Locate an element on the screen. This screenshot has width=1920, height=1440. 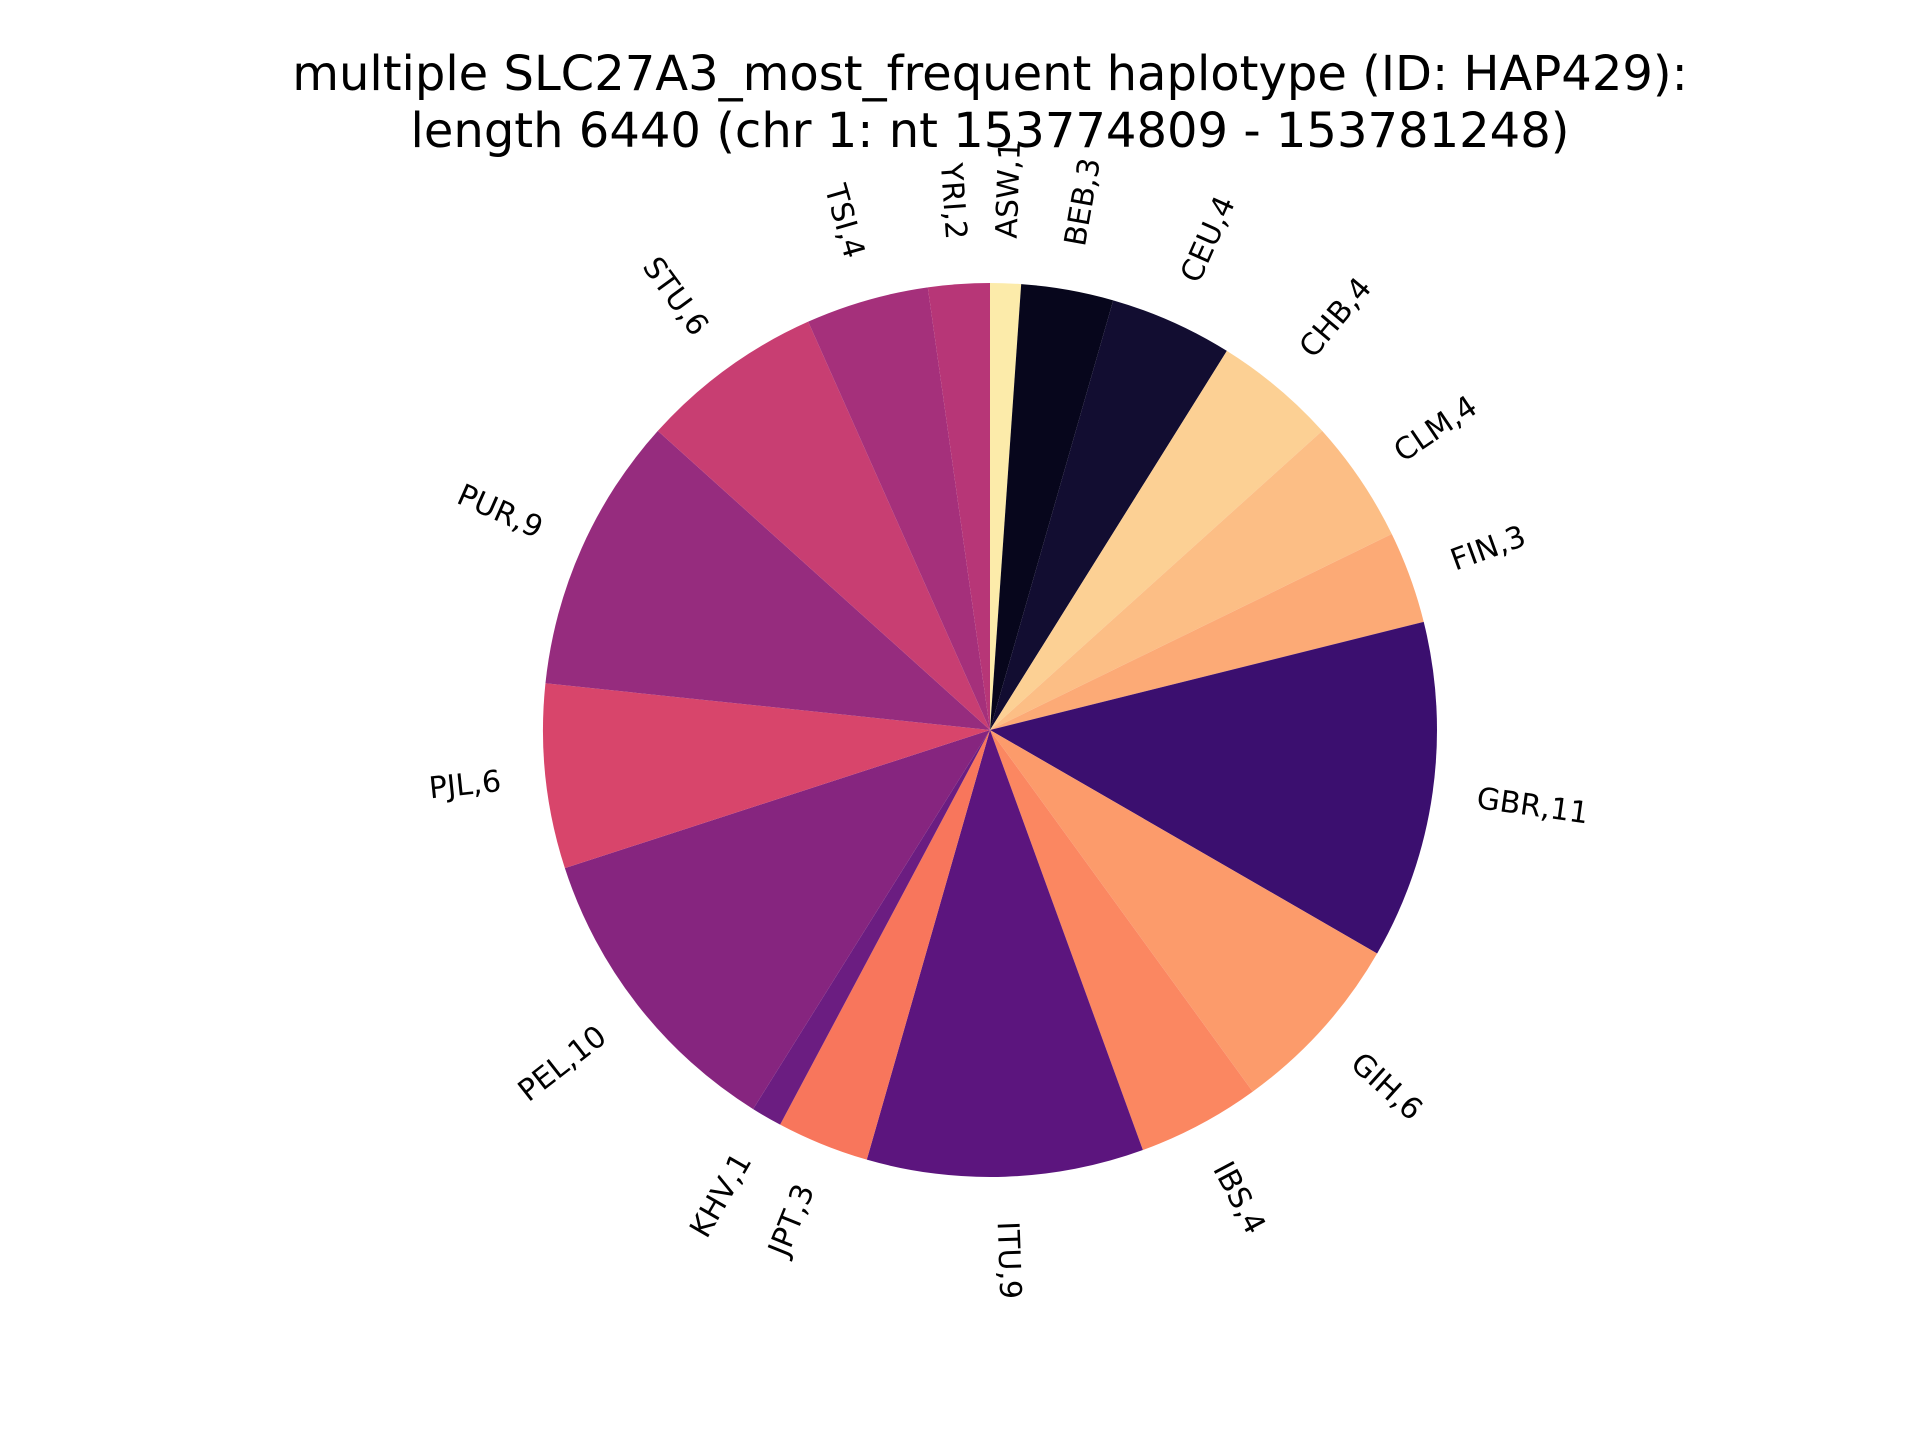
pie-label-chb: CHB,4 is located at coordinates (1336, 318).